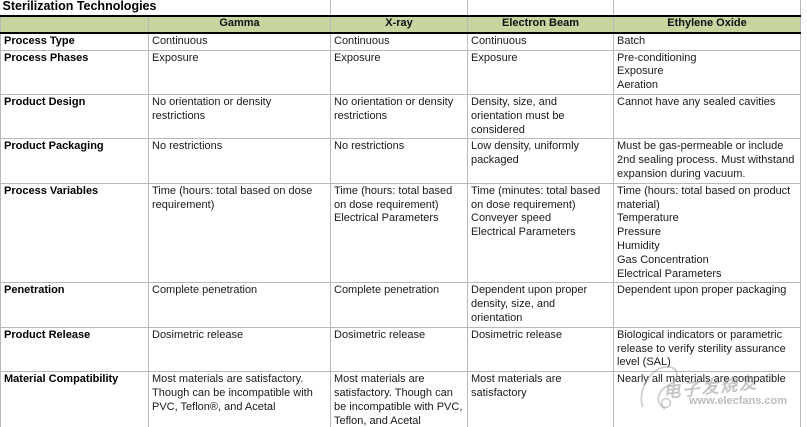  Describe the element at coordinates (74, 305) in the screenshot. I see `row-label: Penetration` at that location.